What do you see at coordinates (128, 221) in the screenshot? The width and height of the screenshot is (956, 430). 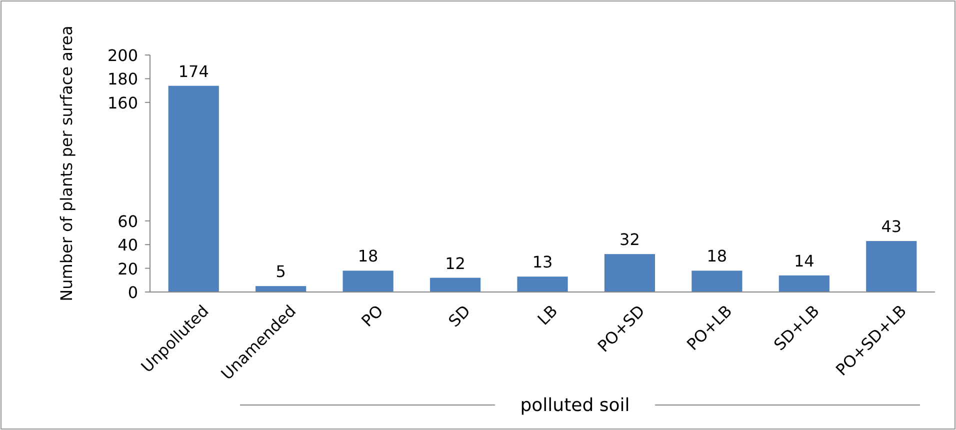 I see `y-tick-label: 60` at bounding box center [128, 221].